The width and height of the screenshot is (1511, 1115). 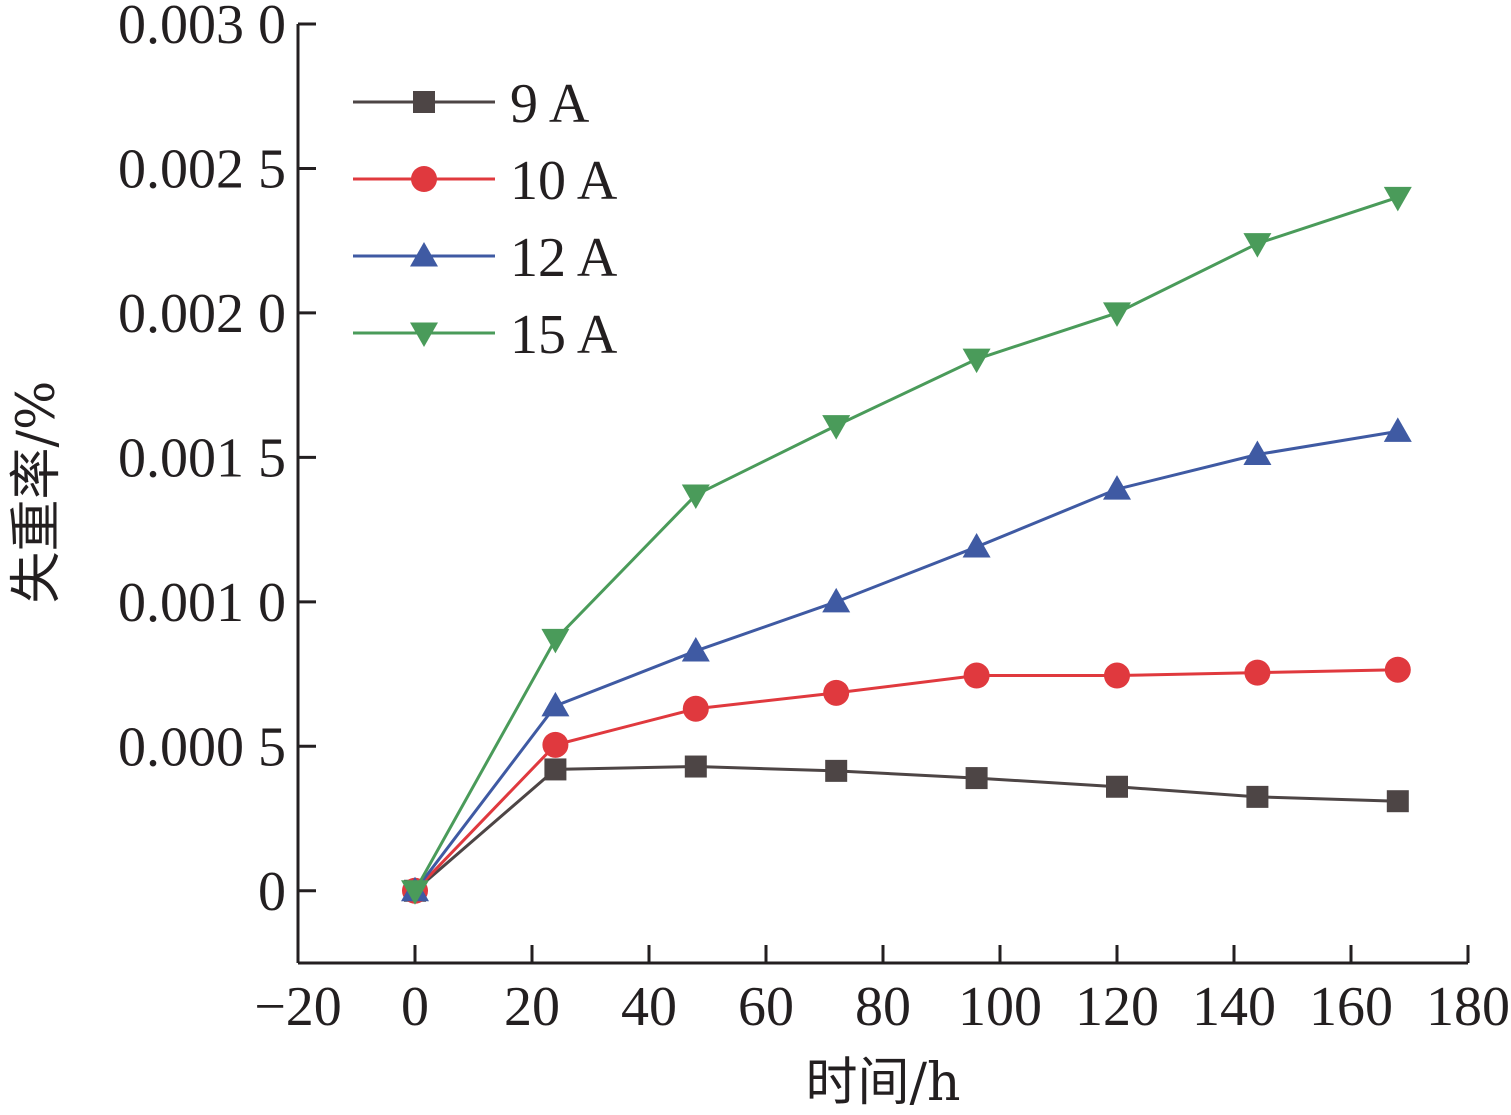 What do you see at coordinates (883, 1007) in the screenshot?
I see `x-tick-label: 80` at bounding box center [883, 1007].